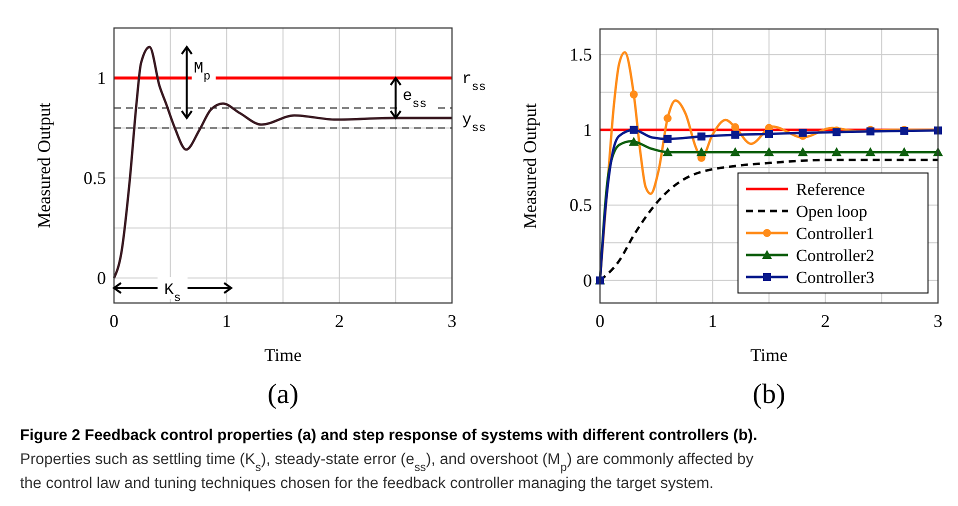  I want to click on annotation: M$_{p}$, so click(202, 72).